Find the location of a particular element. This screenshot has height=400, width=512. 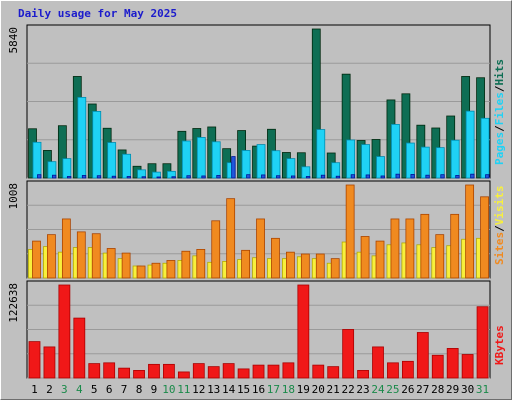

panel-0-legend-text: Pages/Files/Hits is located at coordinates (499, 112).